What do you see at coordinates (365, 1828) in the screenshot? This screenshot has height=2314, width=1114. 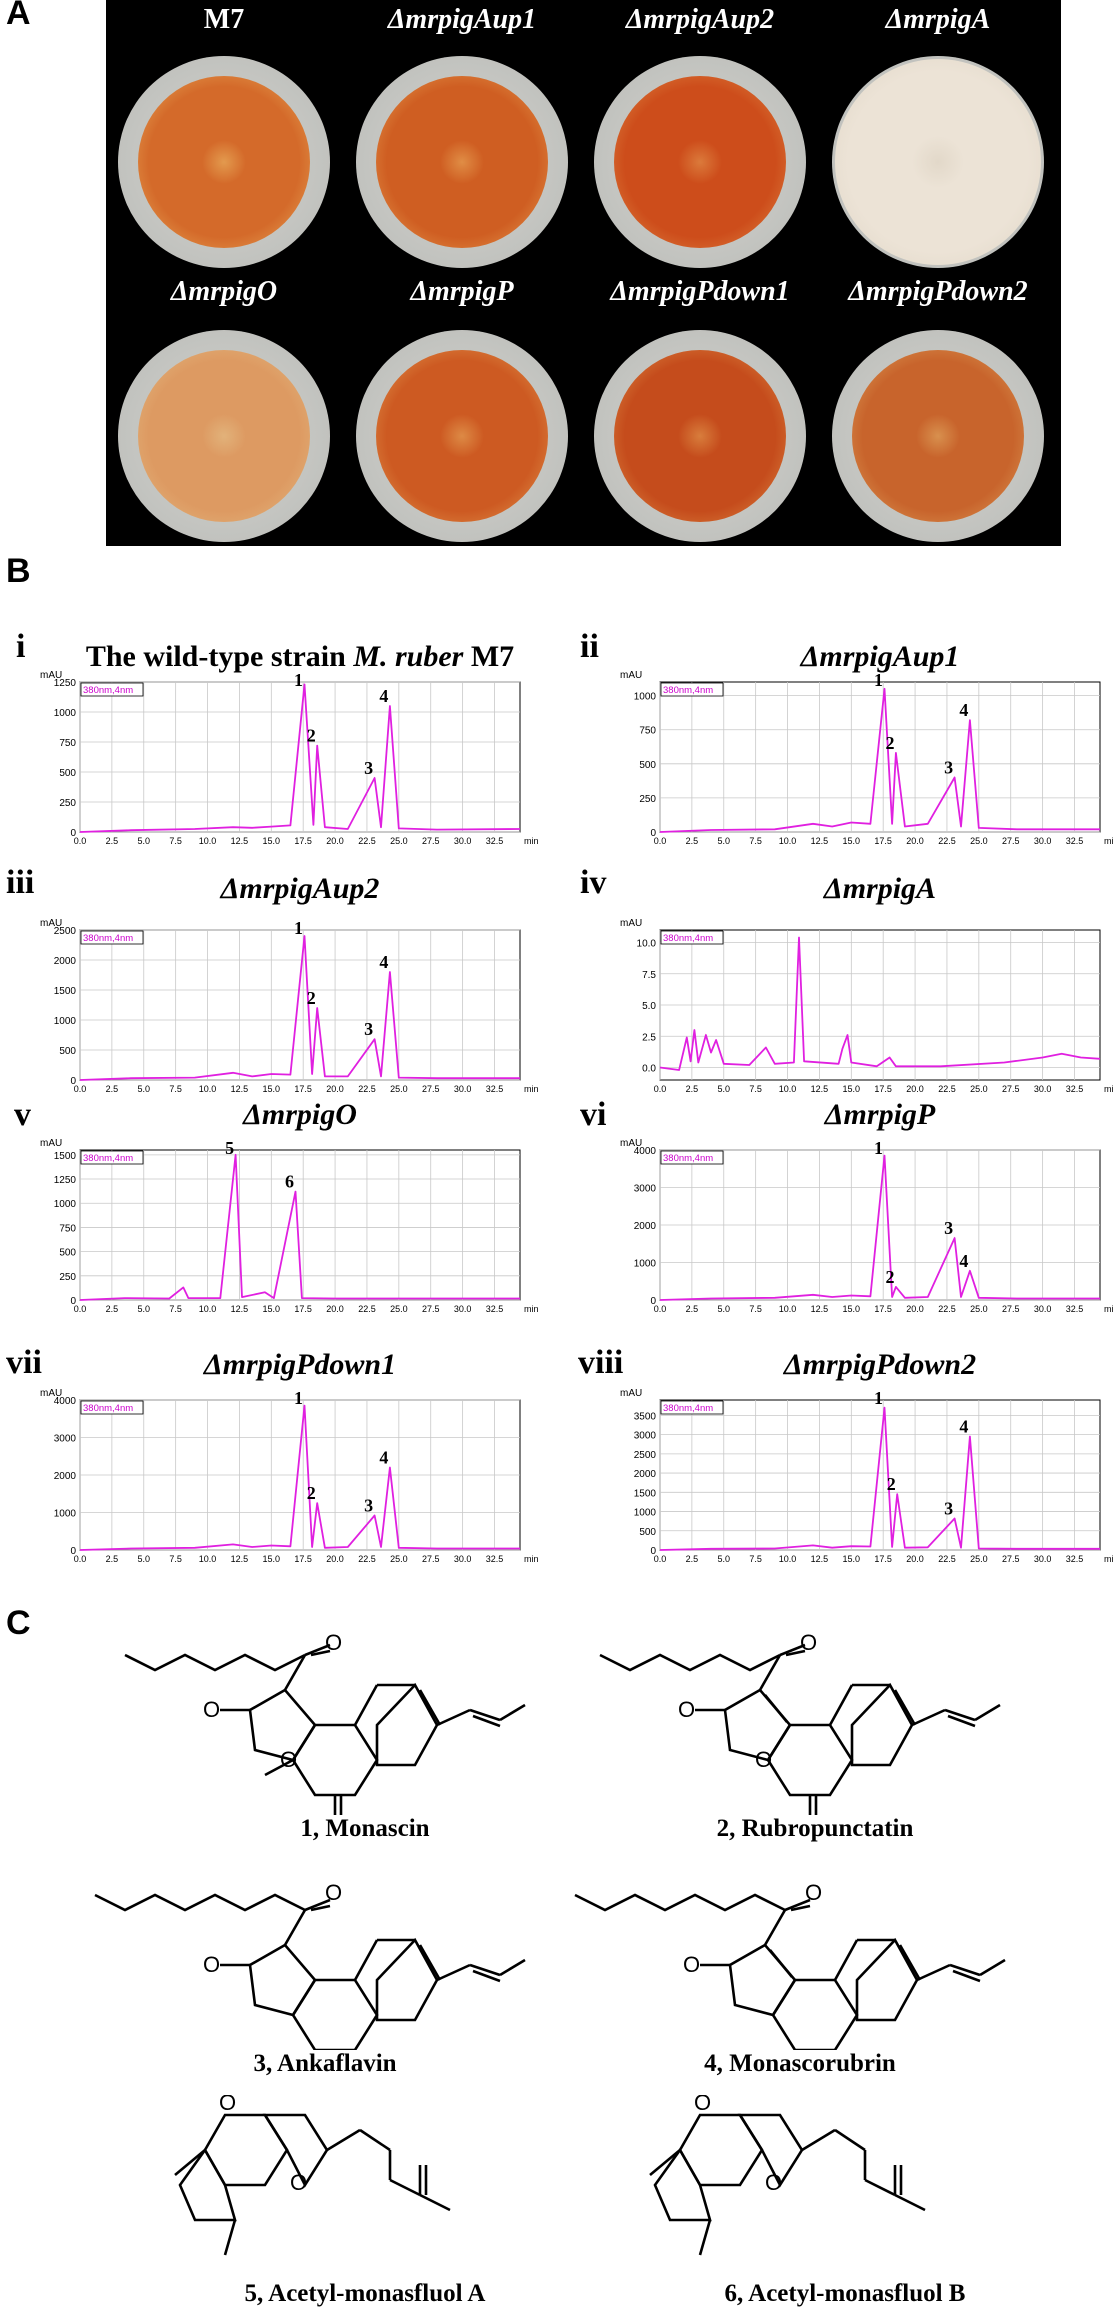 I see `compound-label-1: 1, Monascin` at bounding box center [365, 1828].